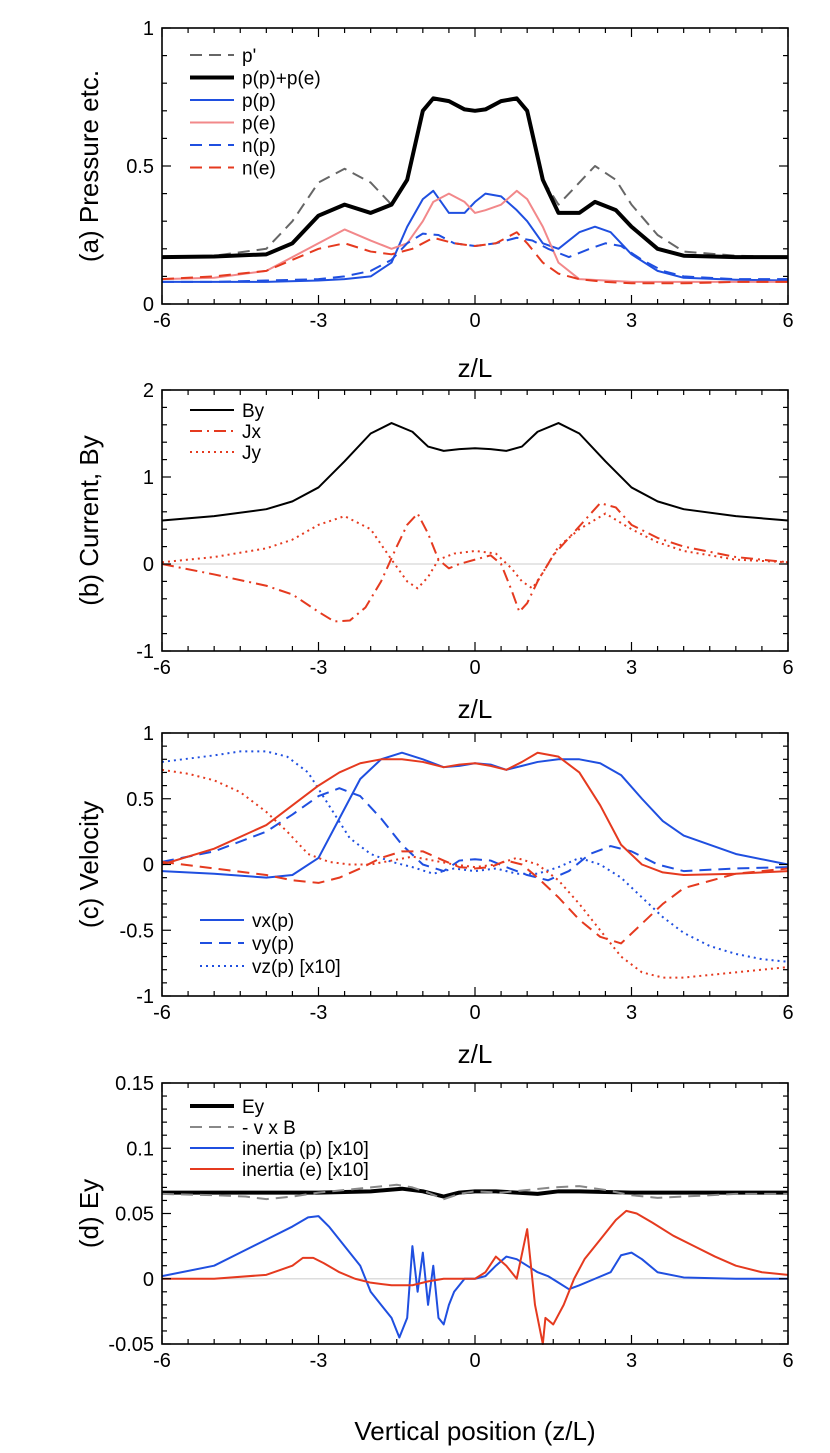  I want to click on panel-d-y-tick-label: 0.05, so click(134, 1215).